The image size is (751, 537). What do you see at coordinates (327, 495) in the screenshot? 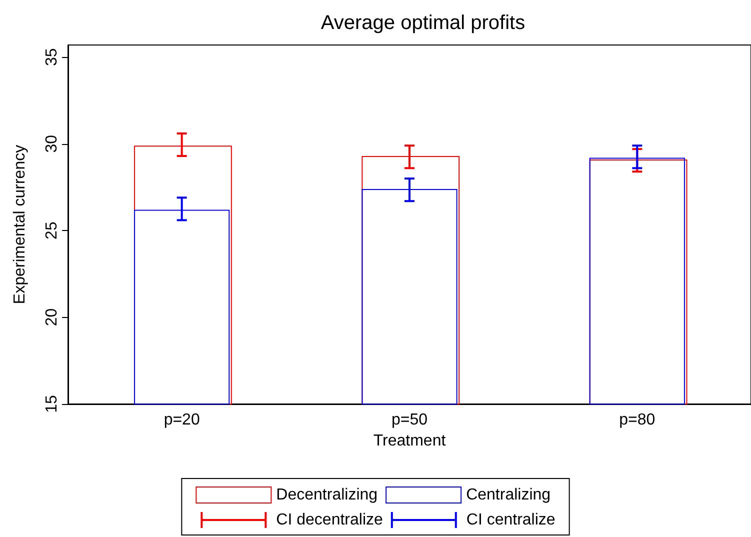
I see `legend-label: Decentralizing` at bounding box center [327, 495].